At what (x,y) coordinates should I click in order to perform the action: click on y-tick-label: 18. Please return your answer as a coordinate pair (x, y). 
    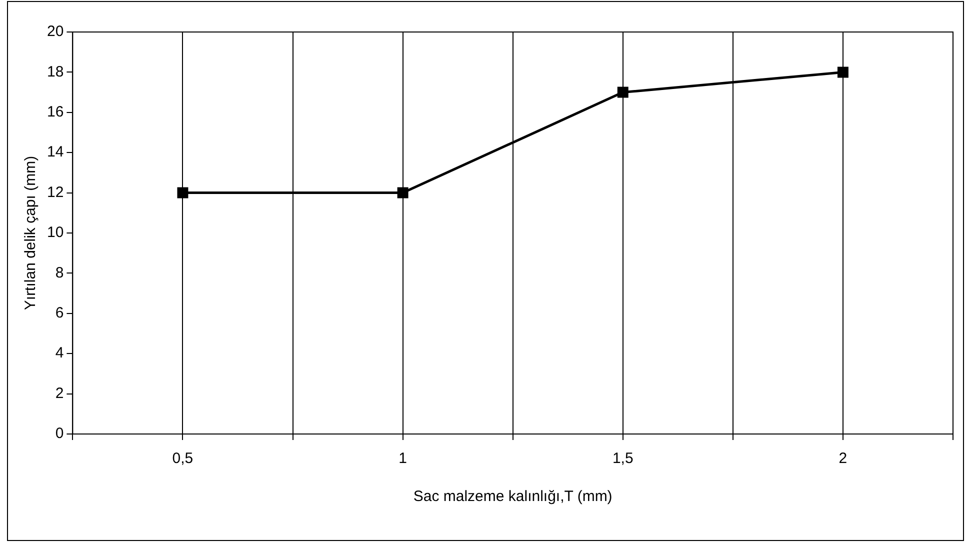
    Looking at the image, I should click on (55, 71).